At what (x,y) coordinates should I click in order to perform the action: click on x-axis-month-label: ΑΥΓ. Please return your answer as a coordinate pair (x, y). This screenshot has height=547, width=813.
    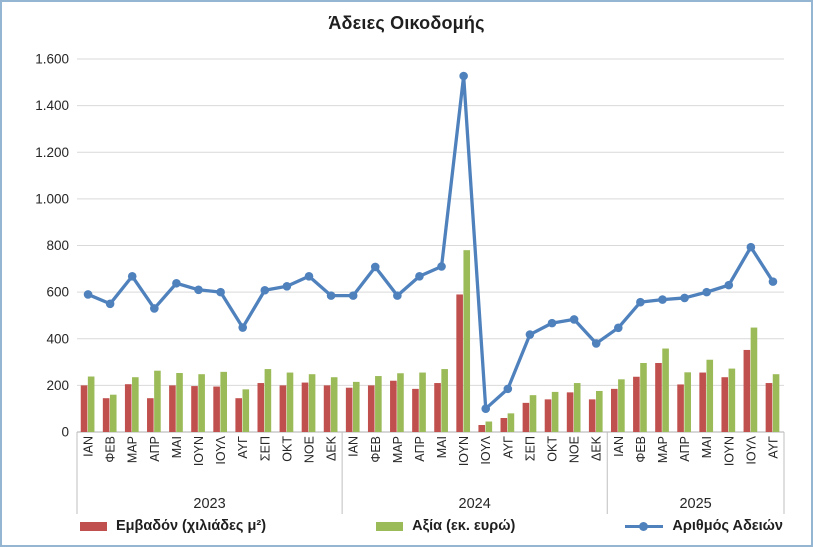
    Looking at the image, I should click on (243, 447).